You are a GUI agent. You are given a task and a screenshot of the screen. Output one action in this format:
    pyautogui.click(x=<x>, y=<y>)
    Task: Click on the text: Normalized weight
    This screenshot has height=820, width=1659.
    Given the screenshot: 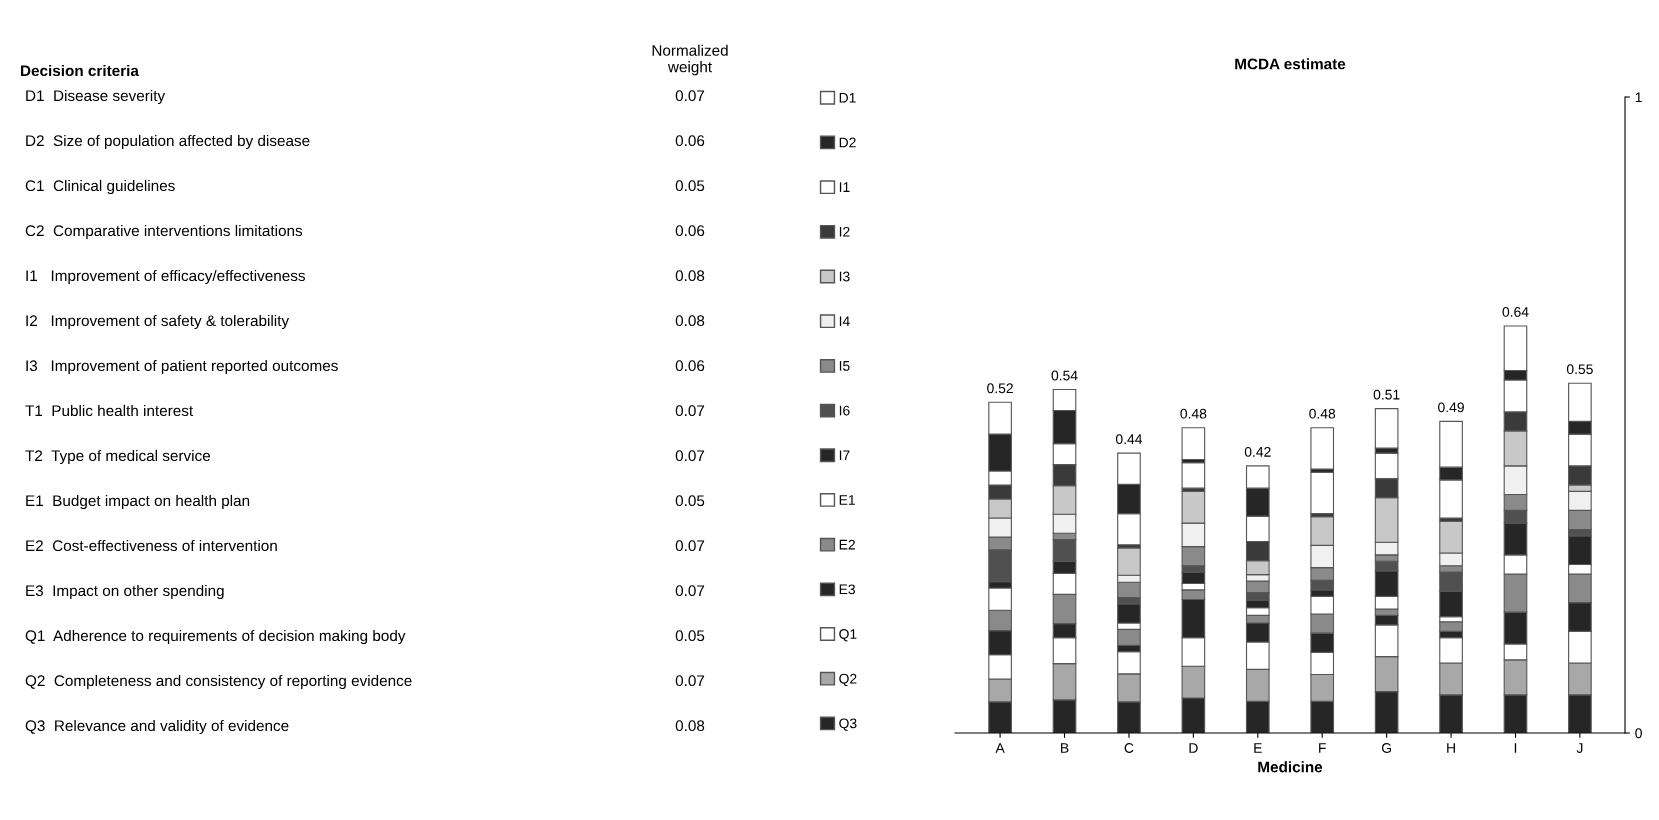 What is the action you would take?
    pyautogui.click(x=690, y=60)
    